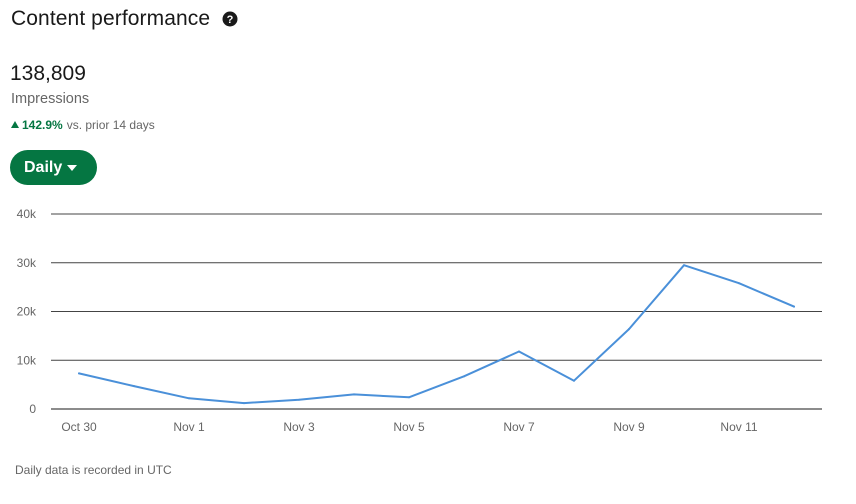  Describe the element at coordinates (189, 427) in the screenshot. I see `x-tick-label: Nov 1` at that location.